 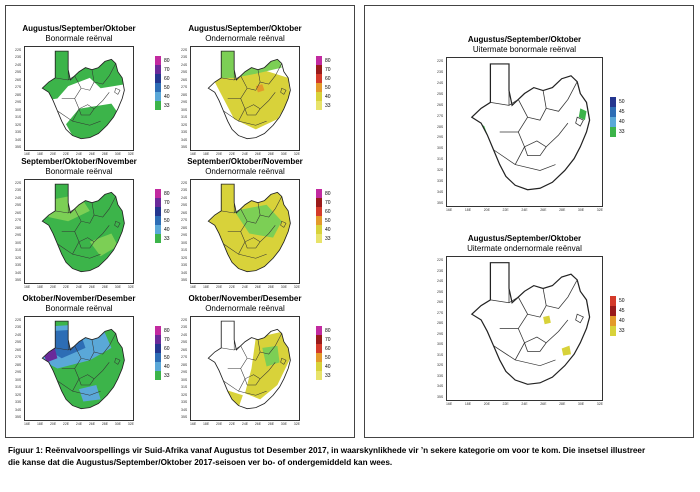 What do you see at coordinates (166, 83) in the screenshot?
I see `color-legend: 80 70 60 50 40 33` at bounding box center [166, 83].